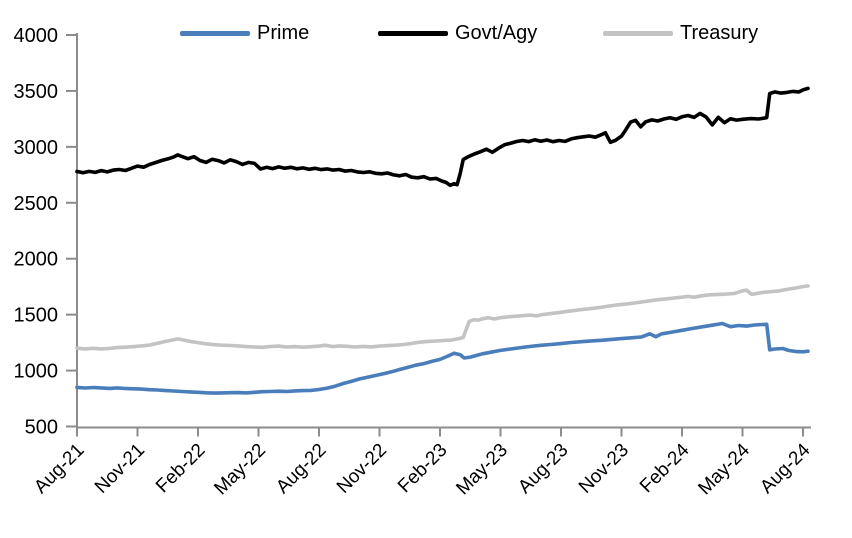 The width and height of the screenshot is (852, 538). I want to click on chart-legend: Prime Govt/Agy Treasury, so click(426, 25).